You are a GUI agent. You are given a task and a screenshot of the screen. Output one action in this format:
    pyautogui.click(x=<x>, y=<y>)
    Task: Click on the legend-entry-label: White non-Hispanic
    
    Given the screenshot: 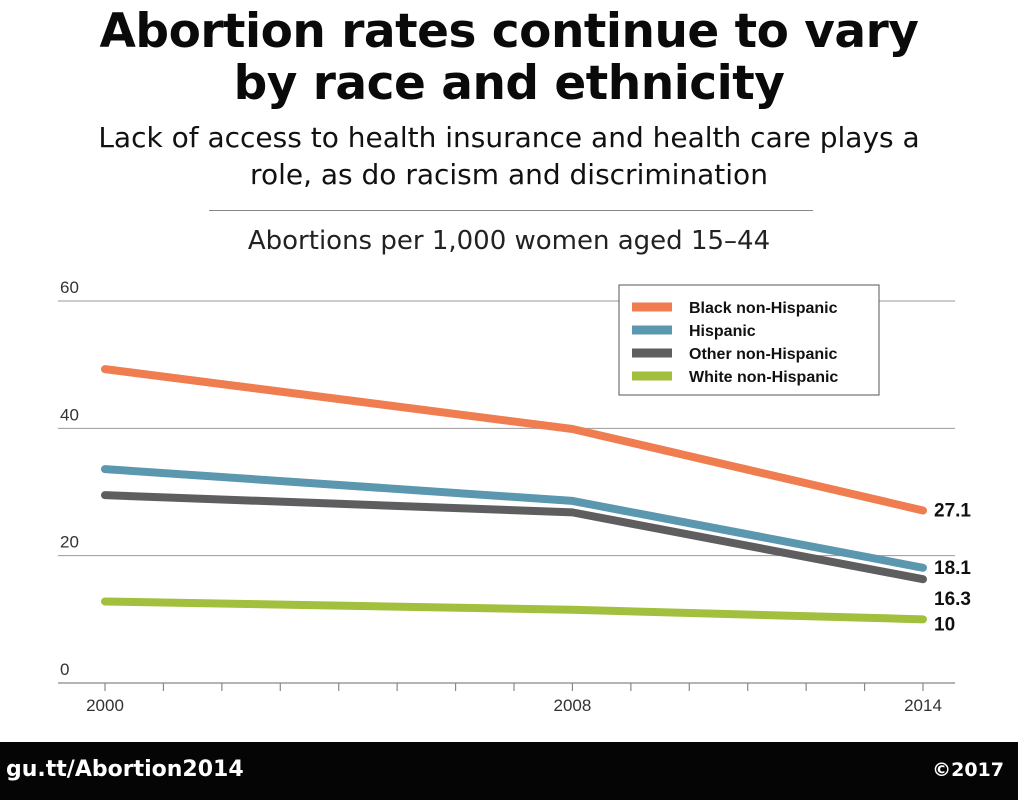 What is the action you would take?
    pyautogui.click(x=763, y=377)
    